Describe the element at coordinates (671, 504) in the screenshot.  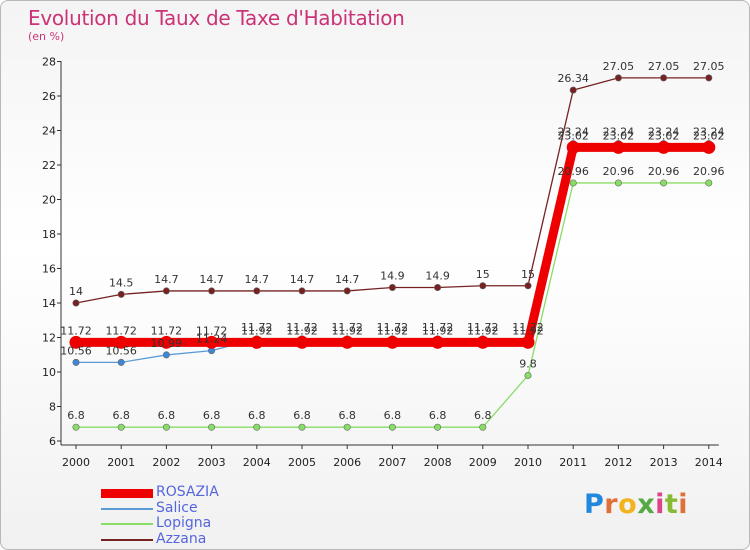
I see `logo-letter: t` at that location.